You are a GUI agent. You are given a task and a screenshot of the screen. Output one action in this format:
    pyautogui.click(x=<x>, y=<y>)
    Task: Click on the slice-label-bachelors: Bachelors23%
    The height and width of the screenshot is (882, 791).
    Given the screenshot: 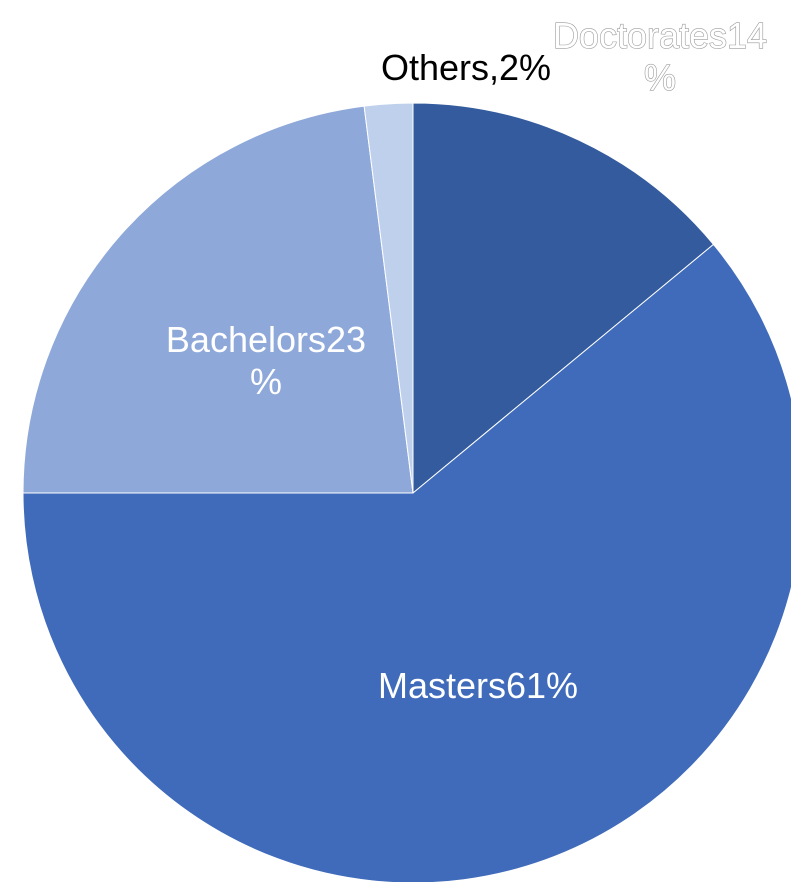 What is the action you would take?
    pyautogui.click(x=266, y=360)
    